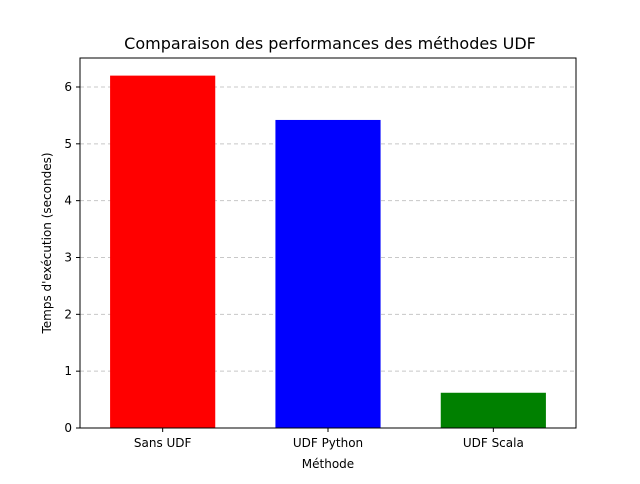 The image size is (640, 484). I want to click on bar-sans-udf, so click(163, 251).